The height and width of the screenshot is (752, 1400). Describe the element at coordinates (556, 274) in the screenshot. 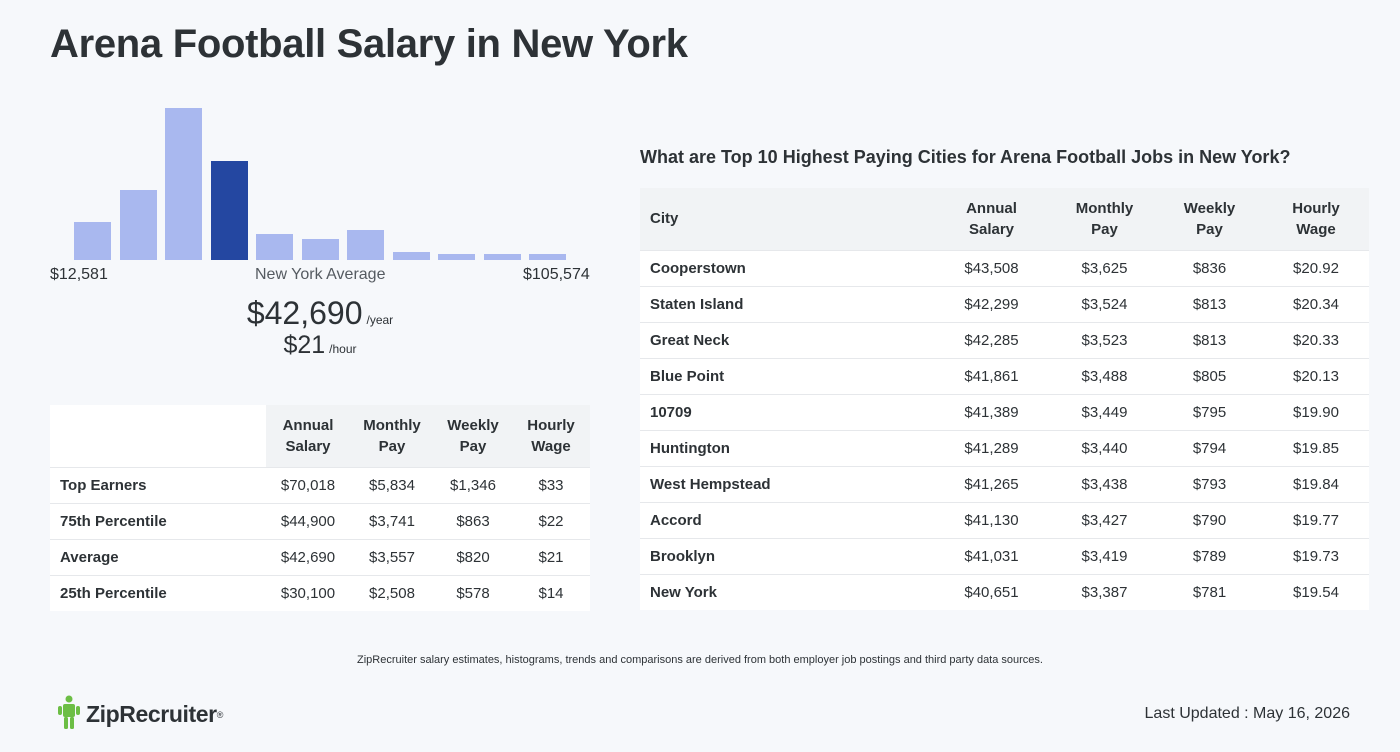

I see `histogram-max-label: $105,574` at that location.